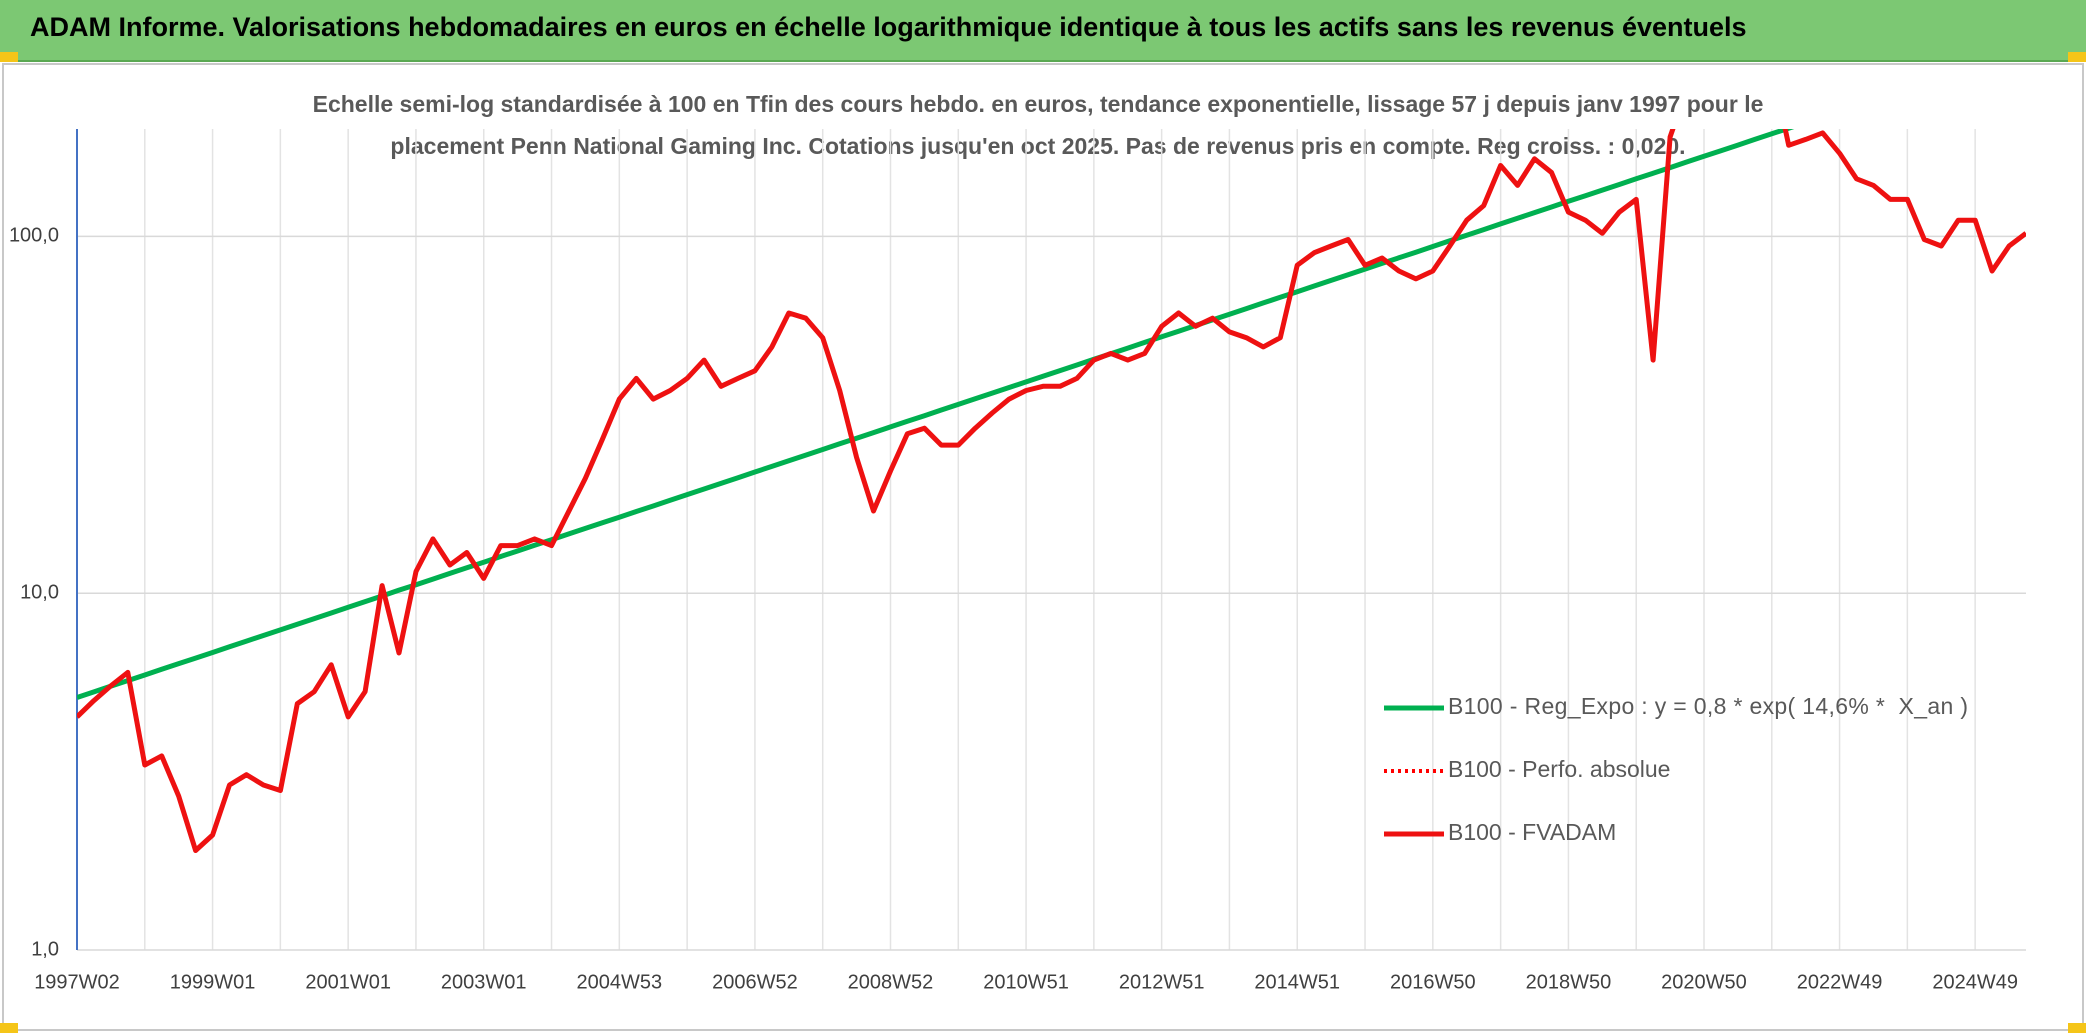 This screenshot has height=1033, width=2086. What do you see at coordinates (1297, 982) in the screenshot?
I see `x-tick-label: 2014W51` at bounding box center [1297, 982].